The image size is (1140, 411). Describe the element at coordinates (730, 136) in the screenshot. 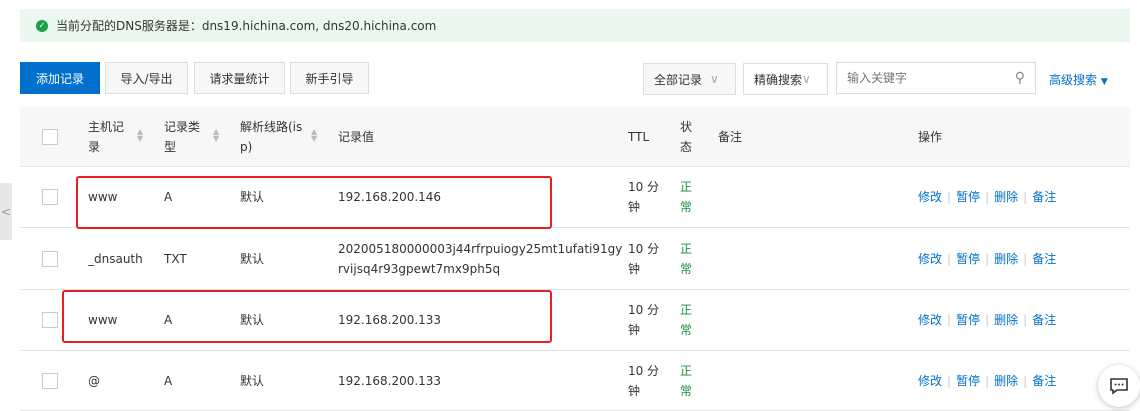

I see `header-note: 备注` at that location.